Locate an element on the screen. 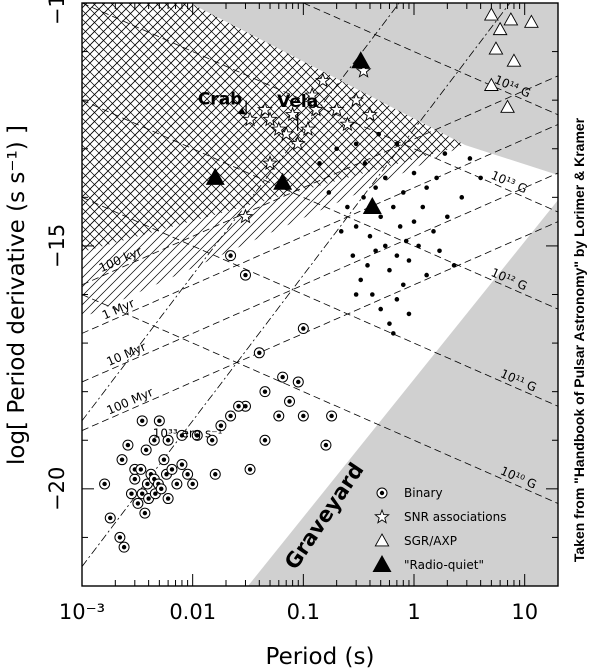  x-tick-label: 0.01 is located at coordinates (192, 612).